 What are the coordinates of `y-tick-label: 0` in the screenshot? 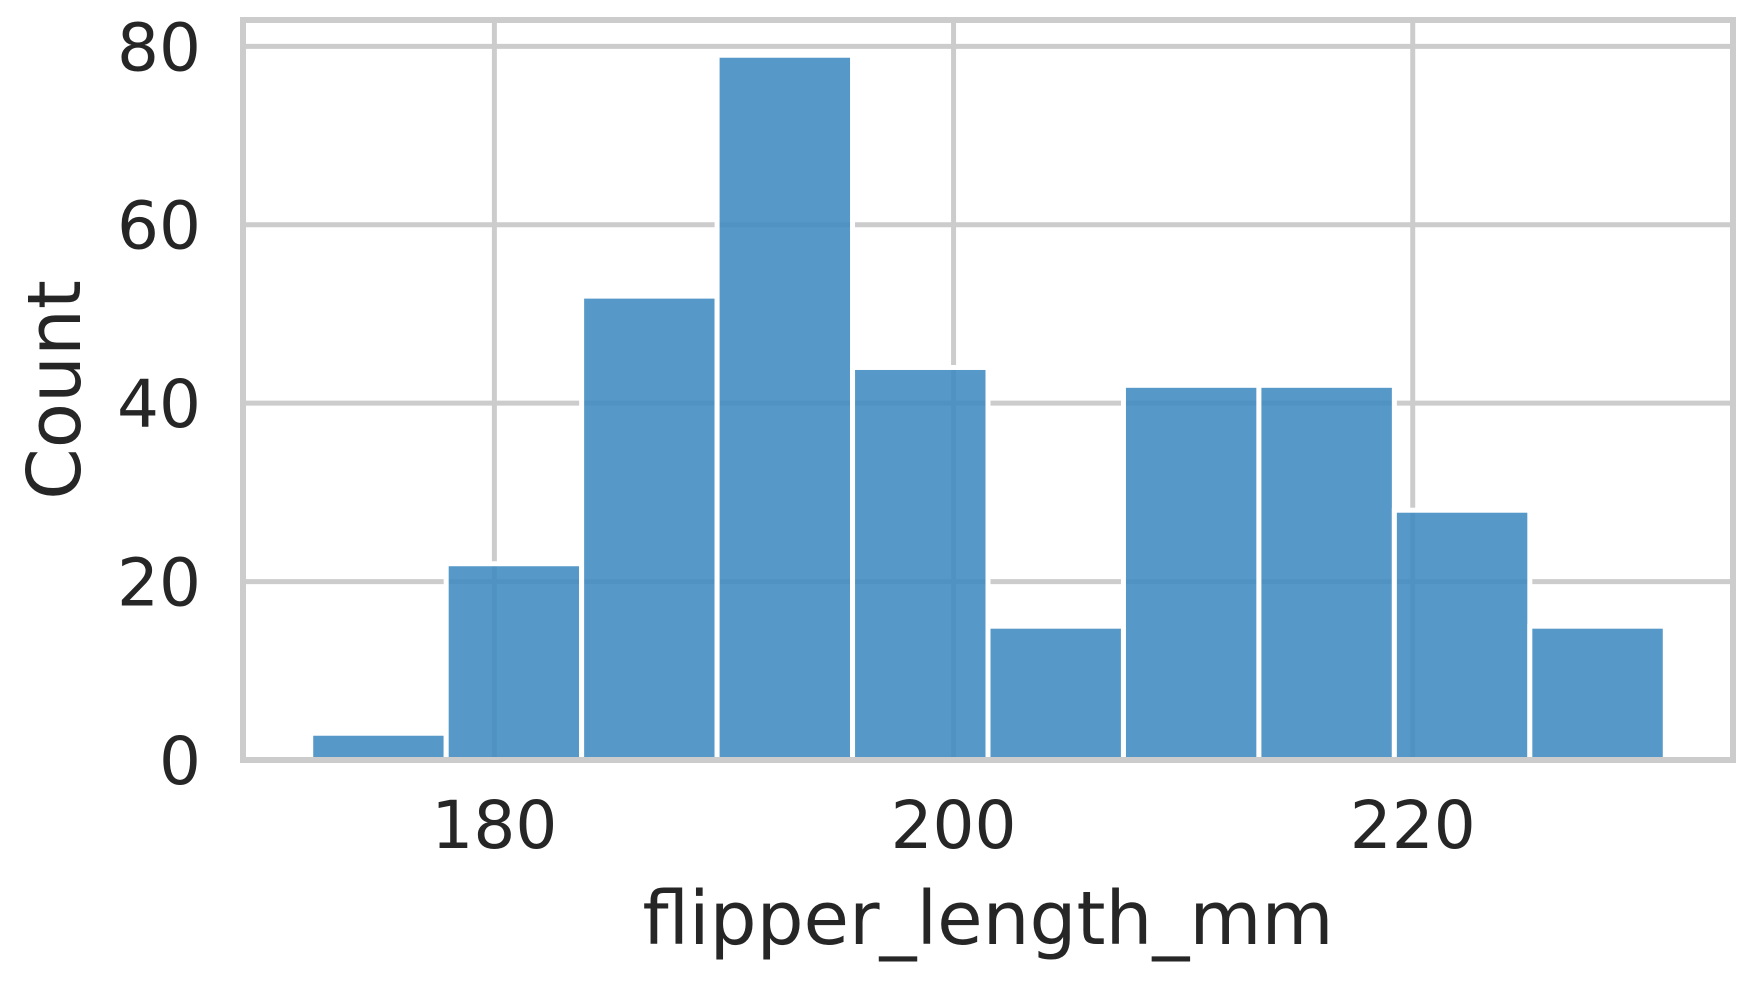 It's located at (180, 761).